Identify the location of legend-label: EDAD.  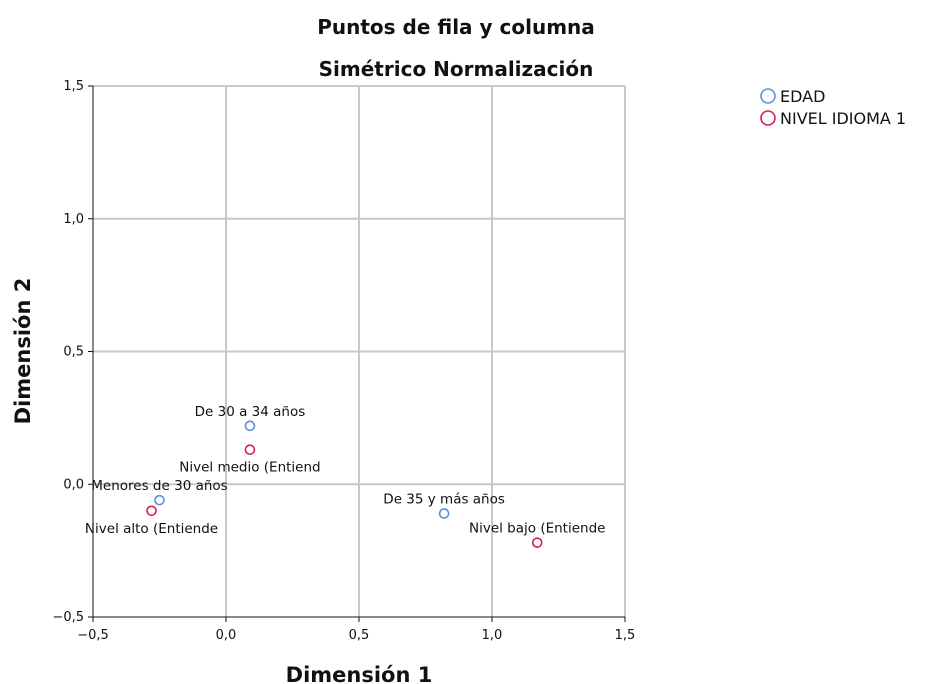
(802, 96).